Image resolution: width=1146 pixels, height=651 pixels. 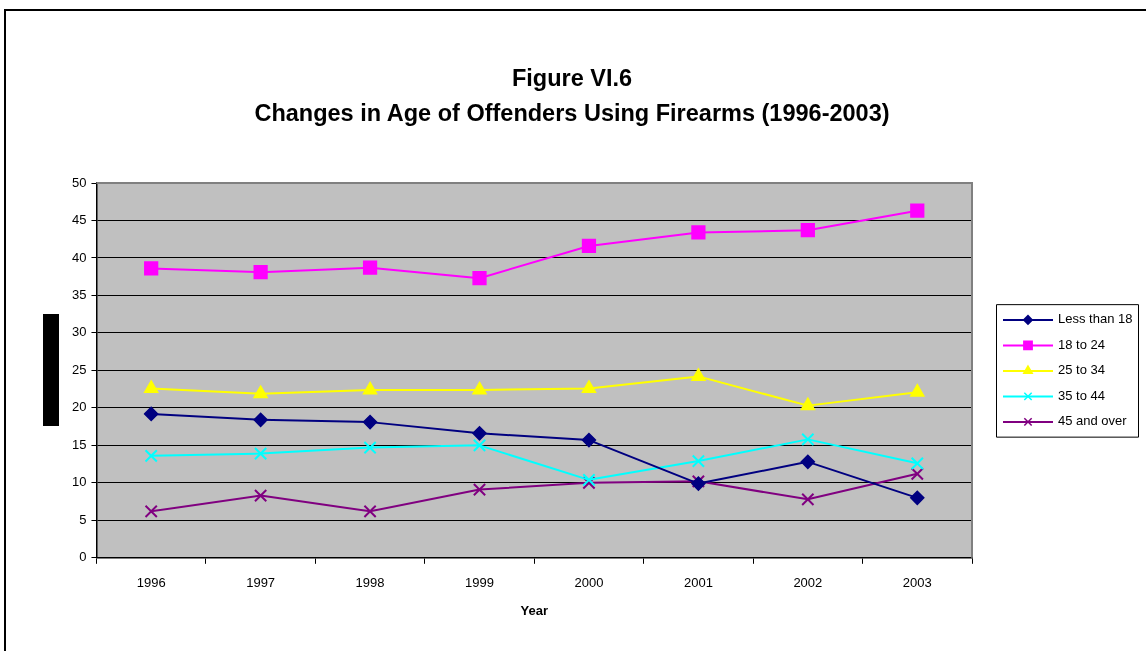 I want to click on legend-label: 25 to 34, so click(x=1081, y=370).